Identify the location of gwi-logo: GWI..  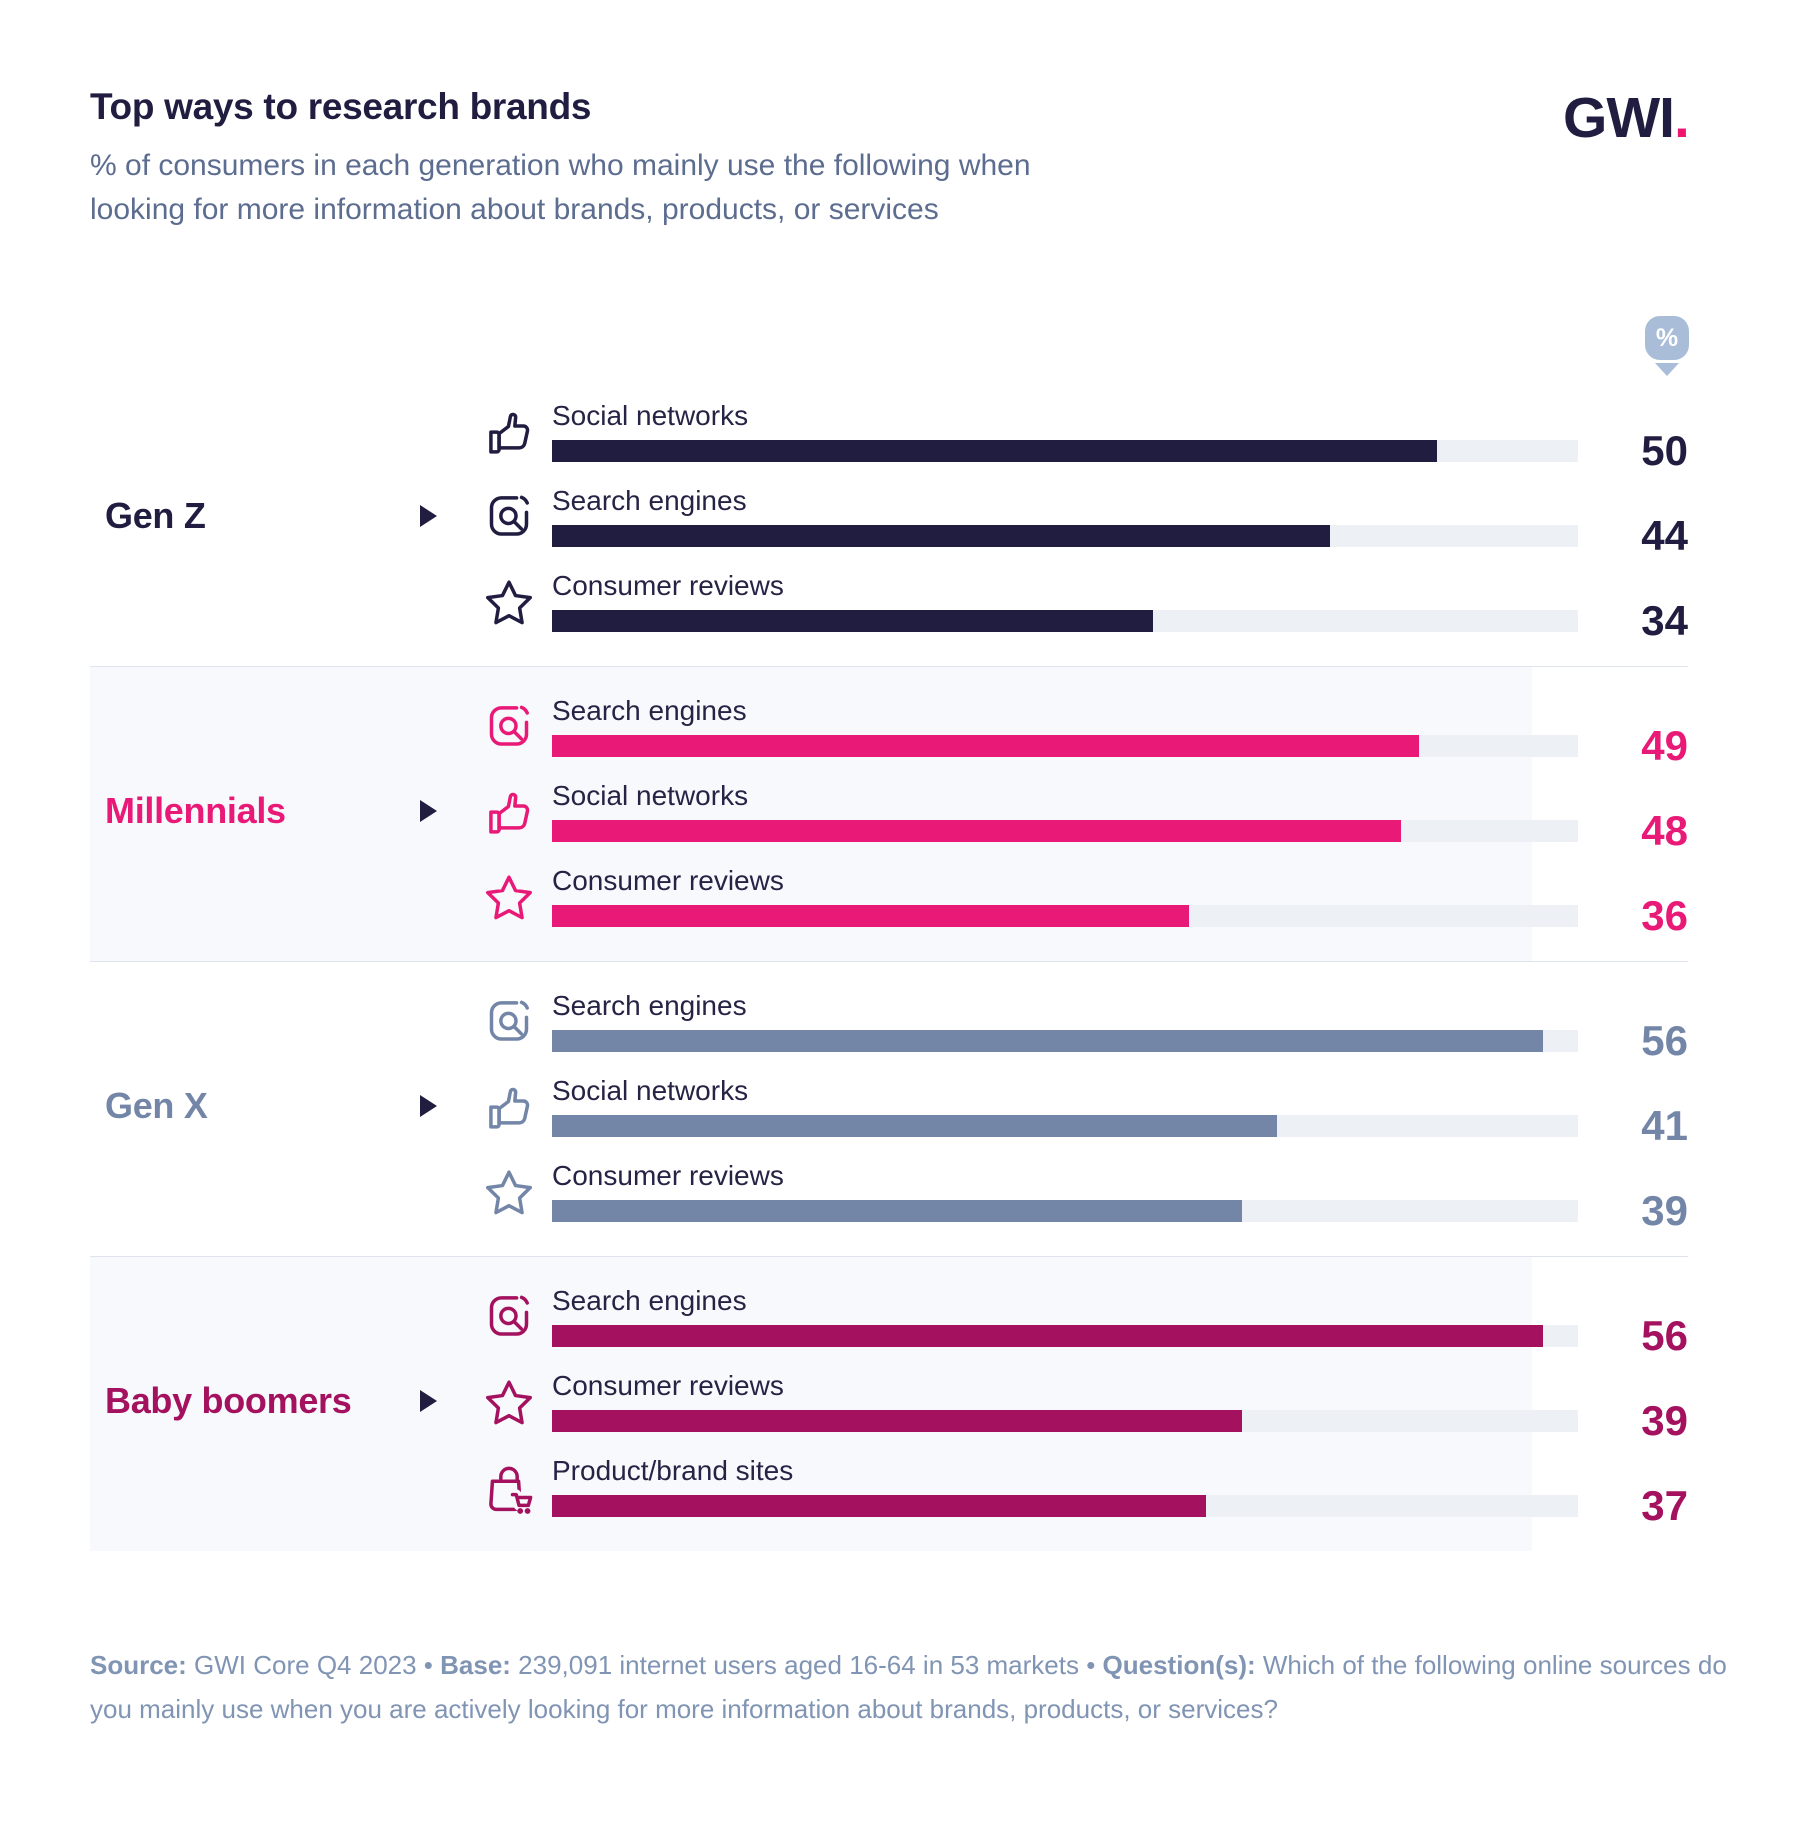
(1626, 118).